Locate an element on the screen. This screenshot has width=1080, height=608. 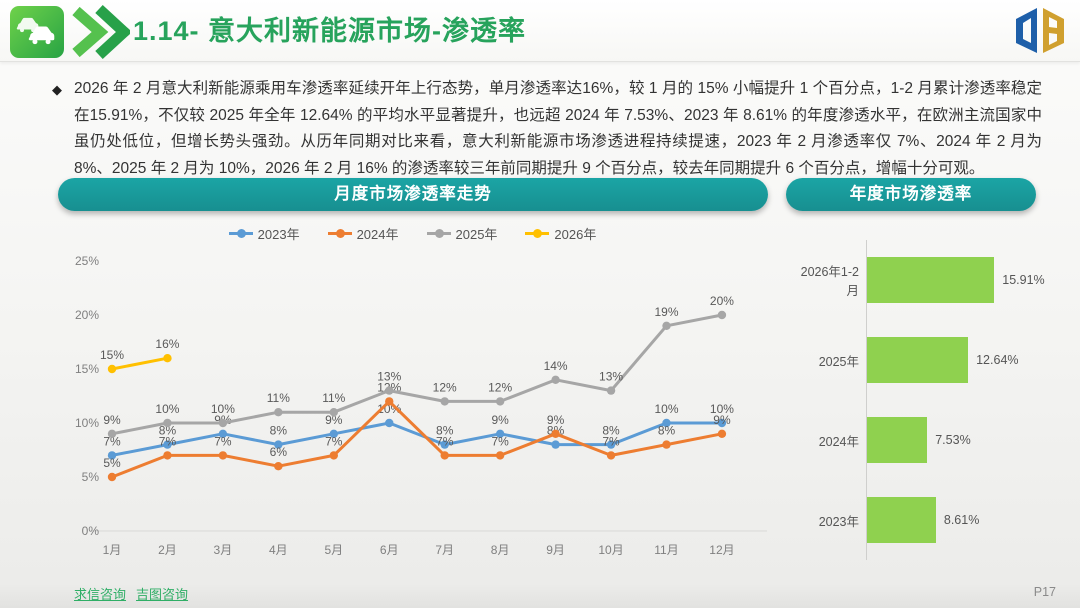
x-axis-tick-label: 1月 is located at coordinates (112, 550).